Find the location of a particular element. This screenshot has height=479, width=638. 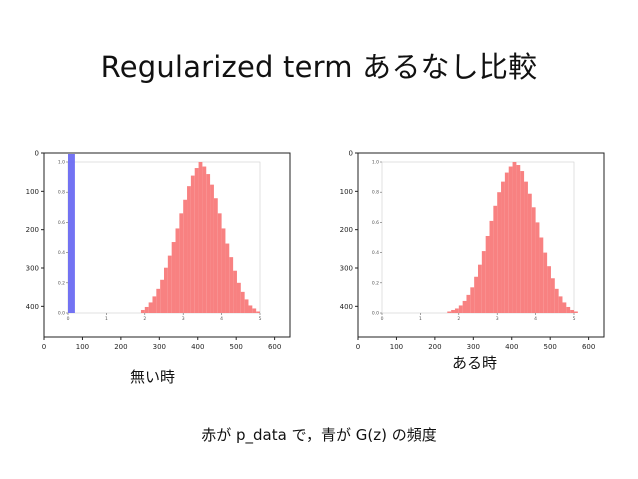

outer-y-tick-label: 100 is located at coordinates (346, 192).